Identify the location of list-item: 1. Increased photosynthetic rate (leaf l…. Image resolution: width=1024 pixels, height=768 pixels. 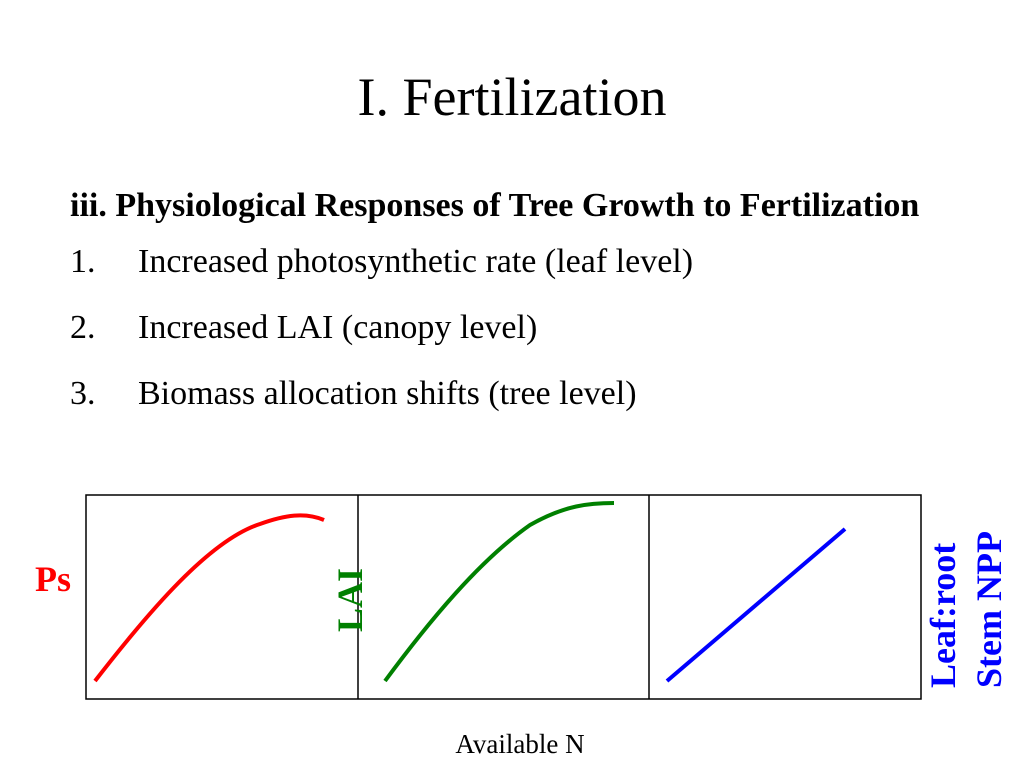
(510, 262).